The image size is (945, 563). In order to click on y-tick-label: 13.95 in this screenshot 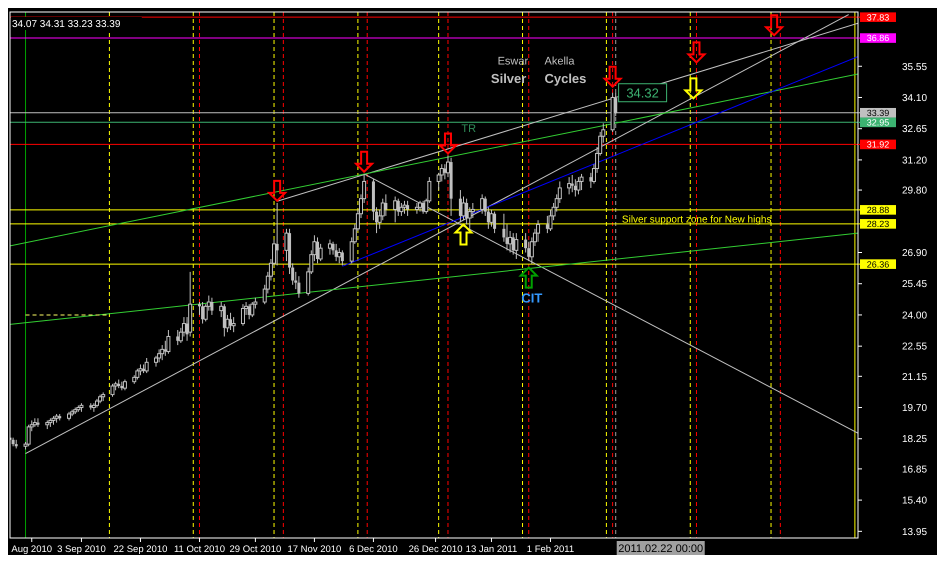, I will do `click(915, 532)`.